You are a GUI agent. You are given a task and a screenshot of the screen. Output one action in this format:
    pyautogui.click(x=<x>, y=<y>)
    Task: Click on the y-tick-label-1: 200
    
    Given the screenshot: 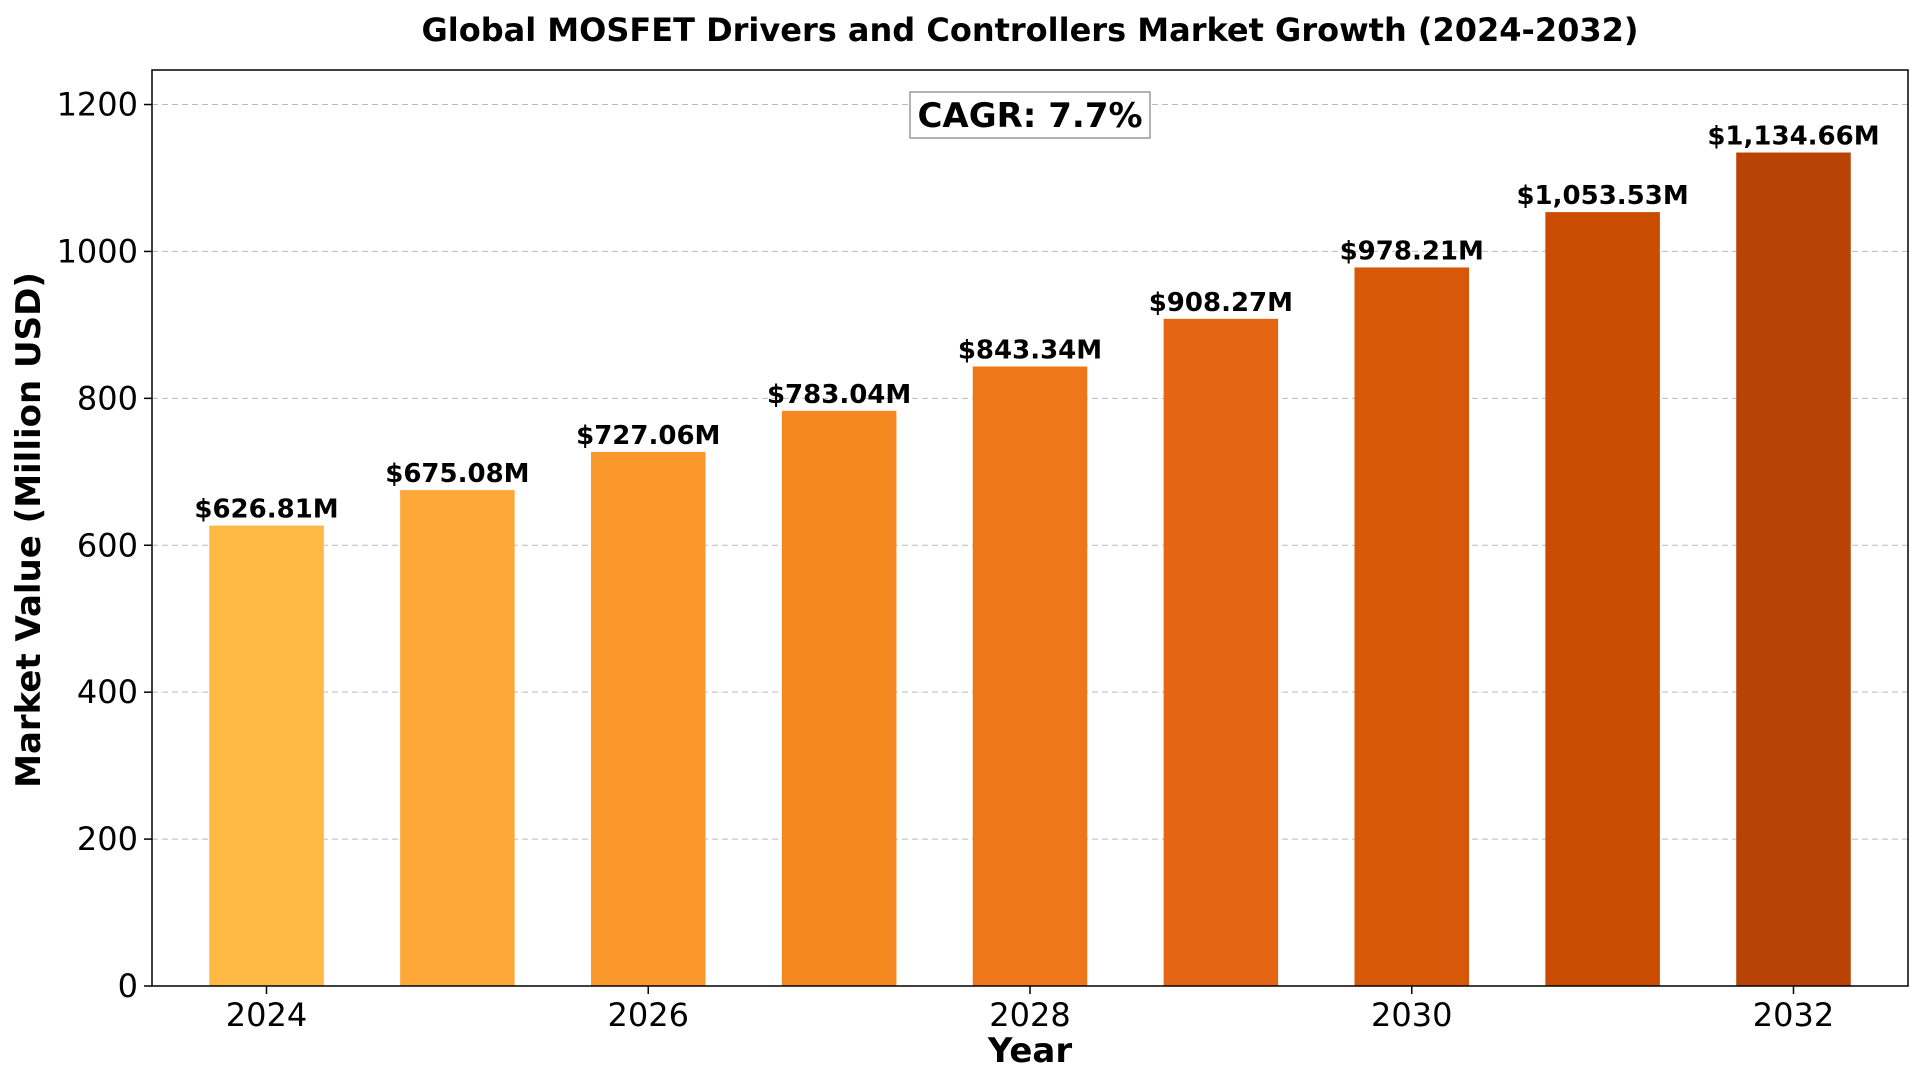 What is the action you would take?
    pyautogui.click(x=107, y=839)
    